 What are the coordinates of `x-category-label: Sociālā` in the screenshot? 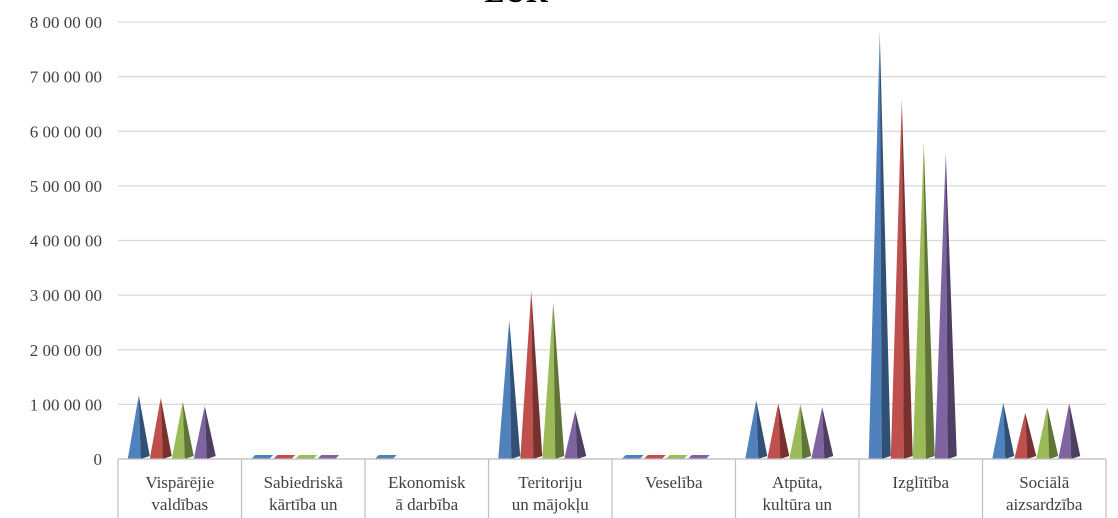 It's located at (1044, 482).